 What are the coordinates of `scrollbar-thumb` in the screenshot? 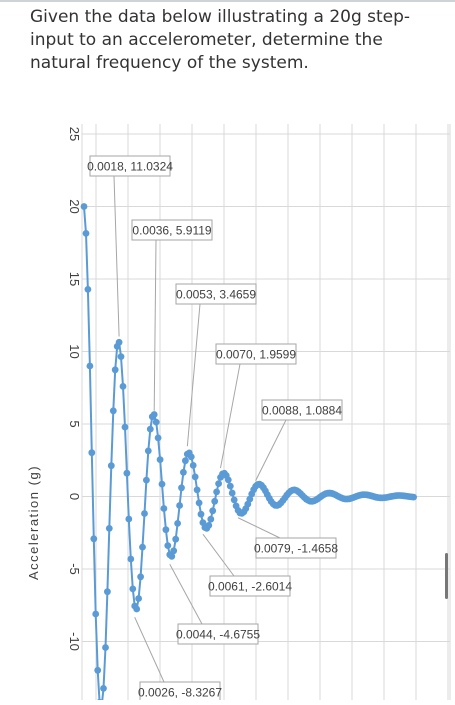 It's located at (446, 576).